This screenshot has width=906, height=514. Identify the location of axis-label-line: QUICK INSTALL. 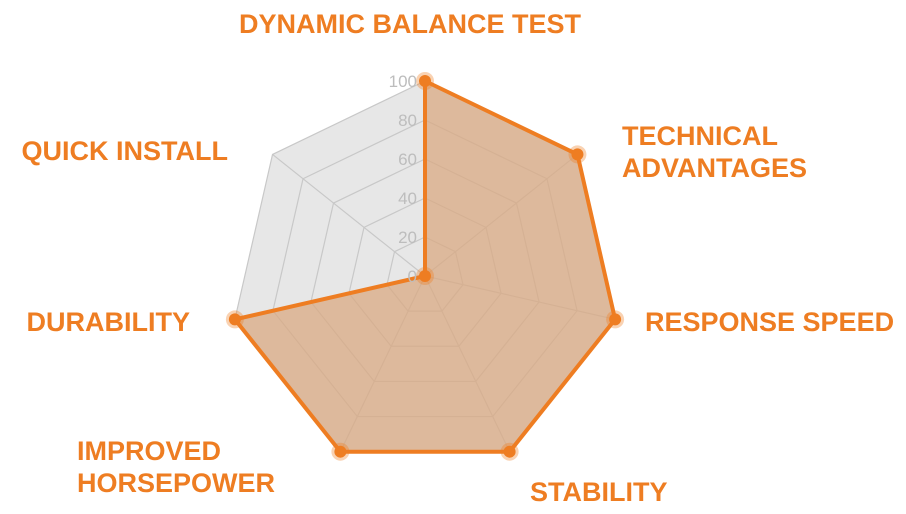
(125, 151).